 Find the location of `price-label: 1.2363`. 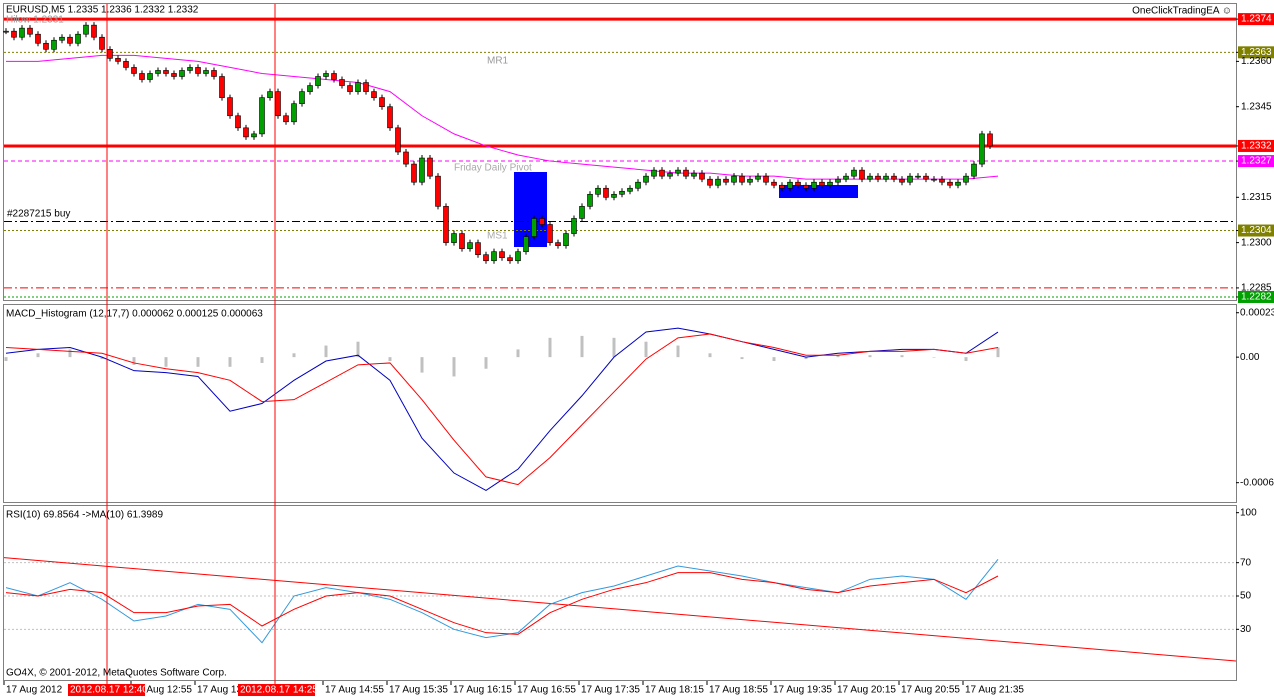

price-label: 1.2363 is located at coordinates (1256, 52).